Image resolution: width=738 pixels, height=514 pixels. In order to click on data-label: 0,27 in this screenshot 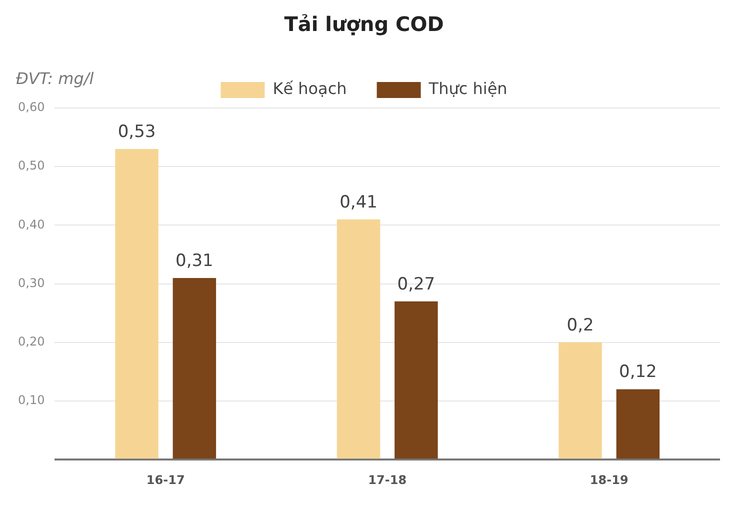, I will do `click(416, 284)`.